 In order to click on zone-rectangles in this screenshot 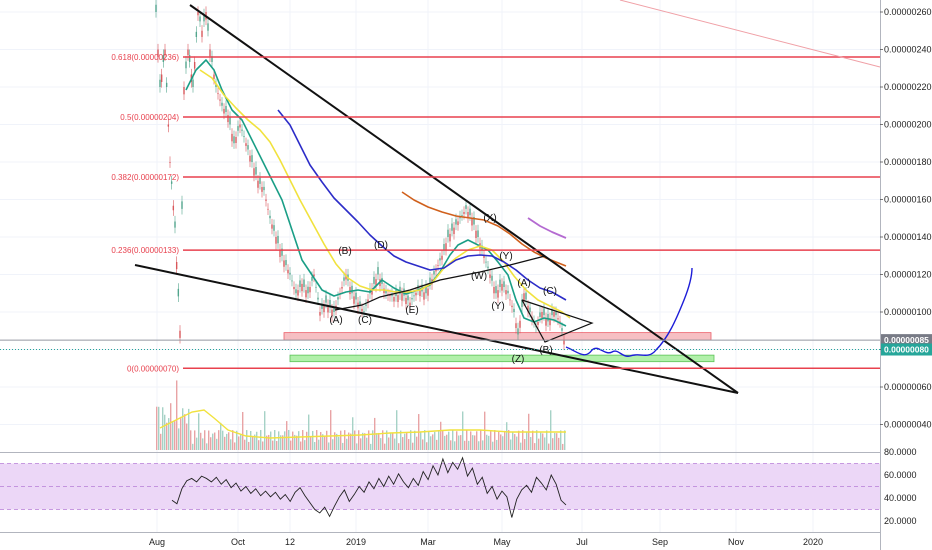, I will do `click(499, 347)`.